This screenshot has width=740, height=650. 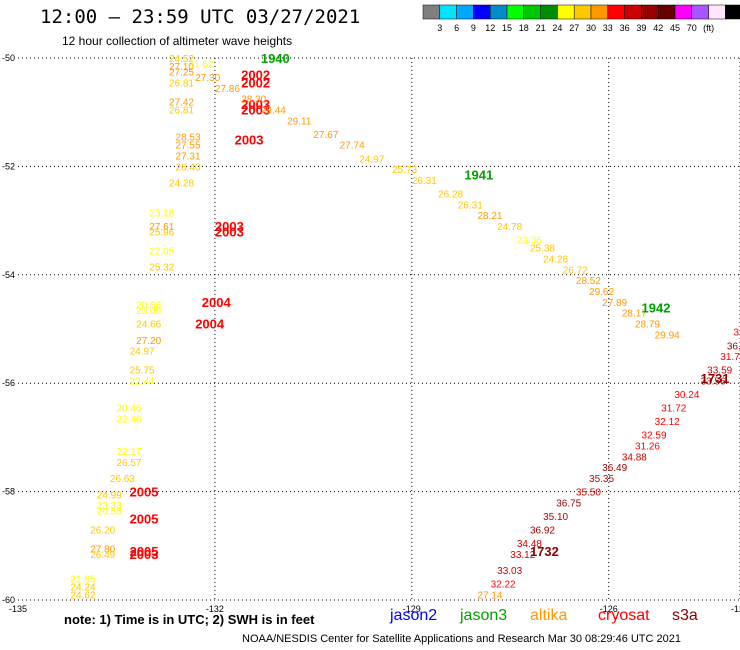 I want to click on scale-label: 9, so click(x=473, y=28).